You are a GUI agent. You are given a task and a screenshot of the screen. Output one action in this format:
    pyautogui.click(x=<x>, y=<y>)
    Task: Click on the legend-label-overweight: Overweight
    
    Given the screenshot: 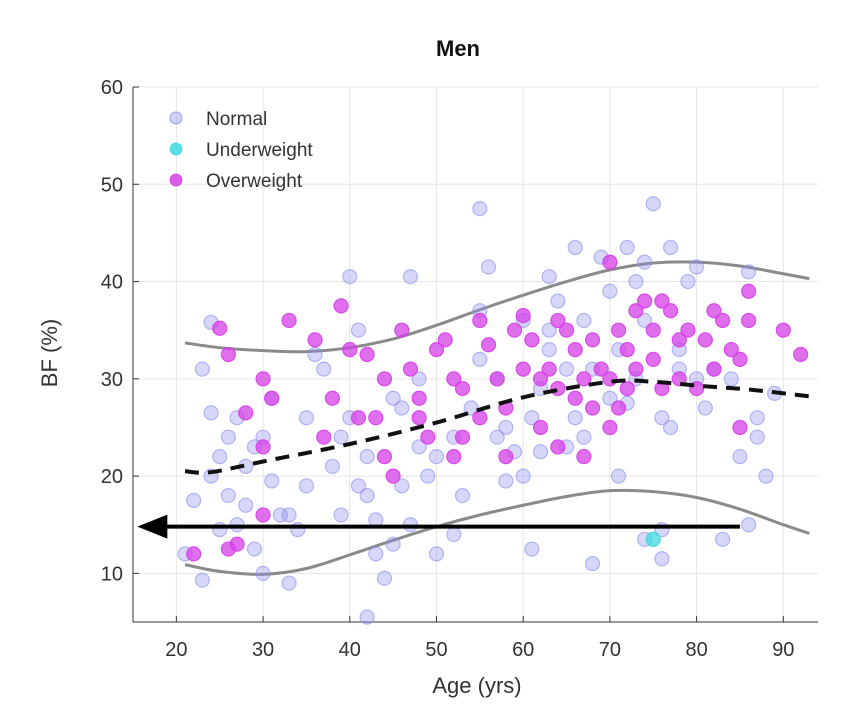 What is the action you would take?
    pyautogui.click(x=254, y=181)
    